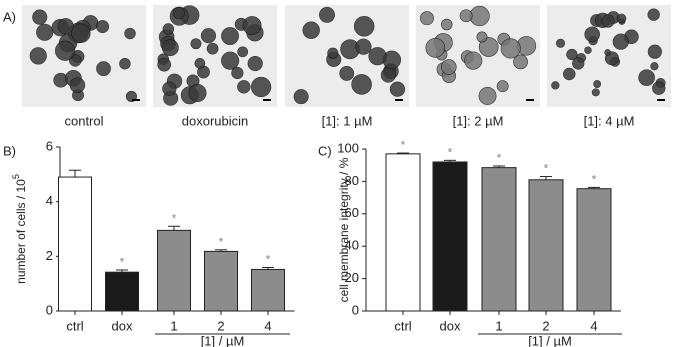  Describe the element at coordinates (49, 145) in the screenshot. I see `y-tick-label: 6` at that location.